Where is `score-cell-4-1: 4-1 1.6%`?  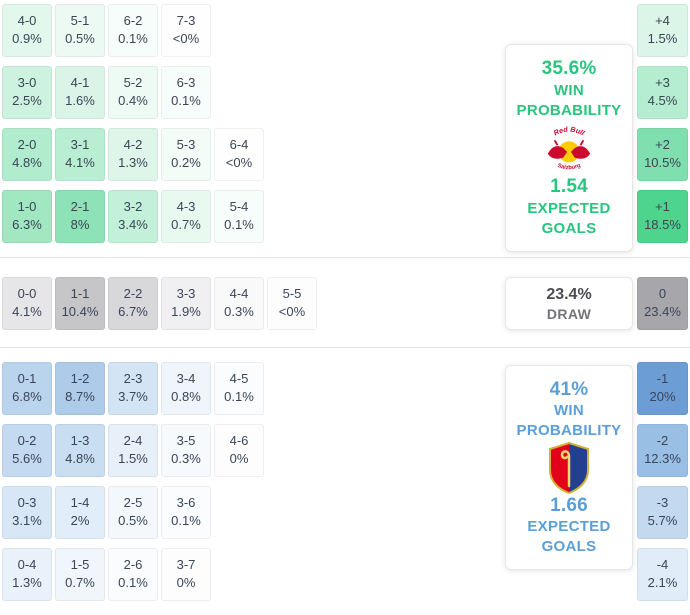 score-cell-4-1: 4-1 1.6% is located at coordinates (80, 92).